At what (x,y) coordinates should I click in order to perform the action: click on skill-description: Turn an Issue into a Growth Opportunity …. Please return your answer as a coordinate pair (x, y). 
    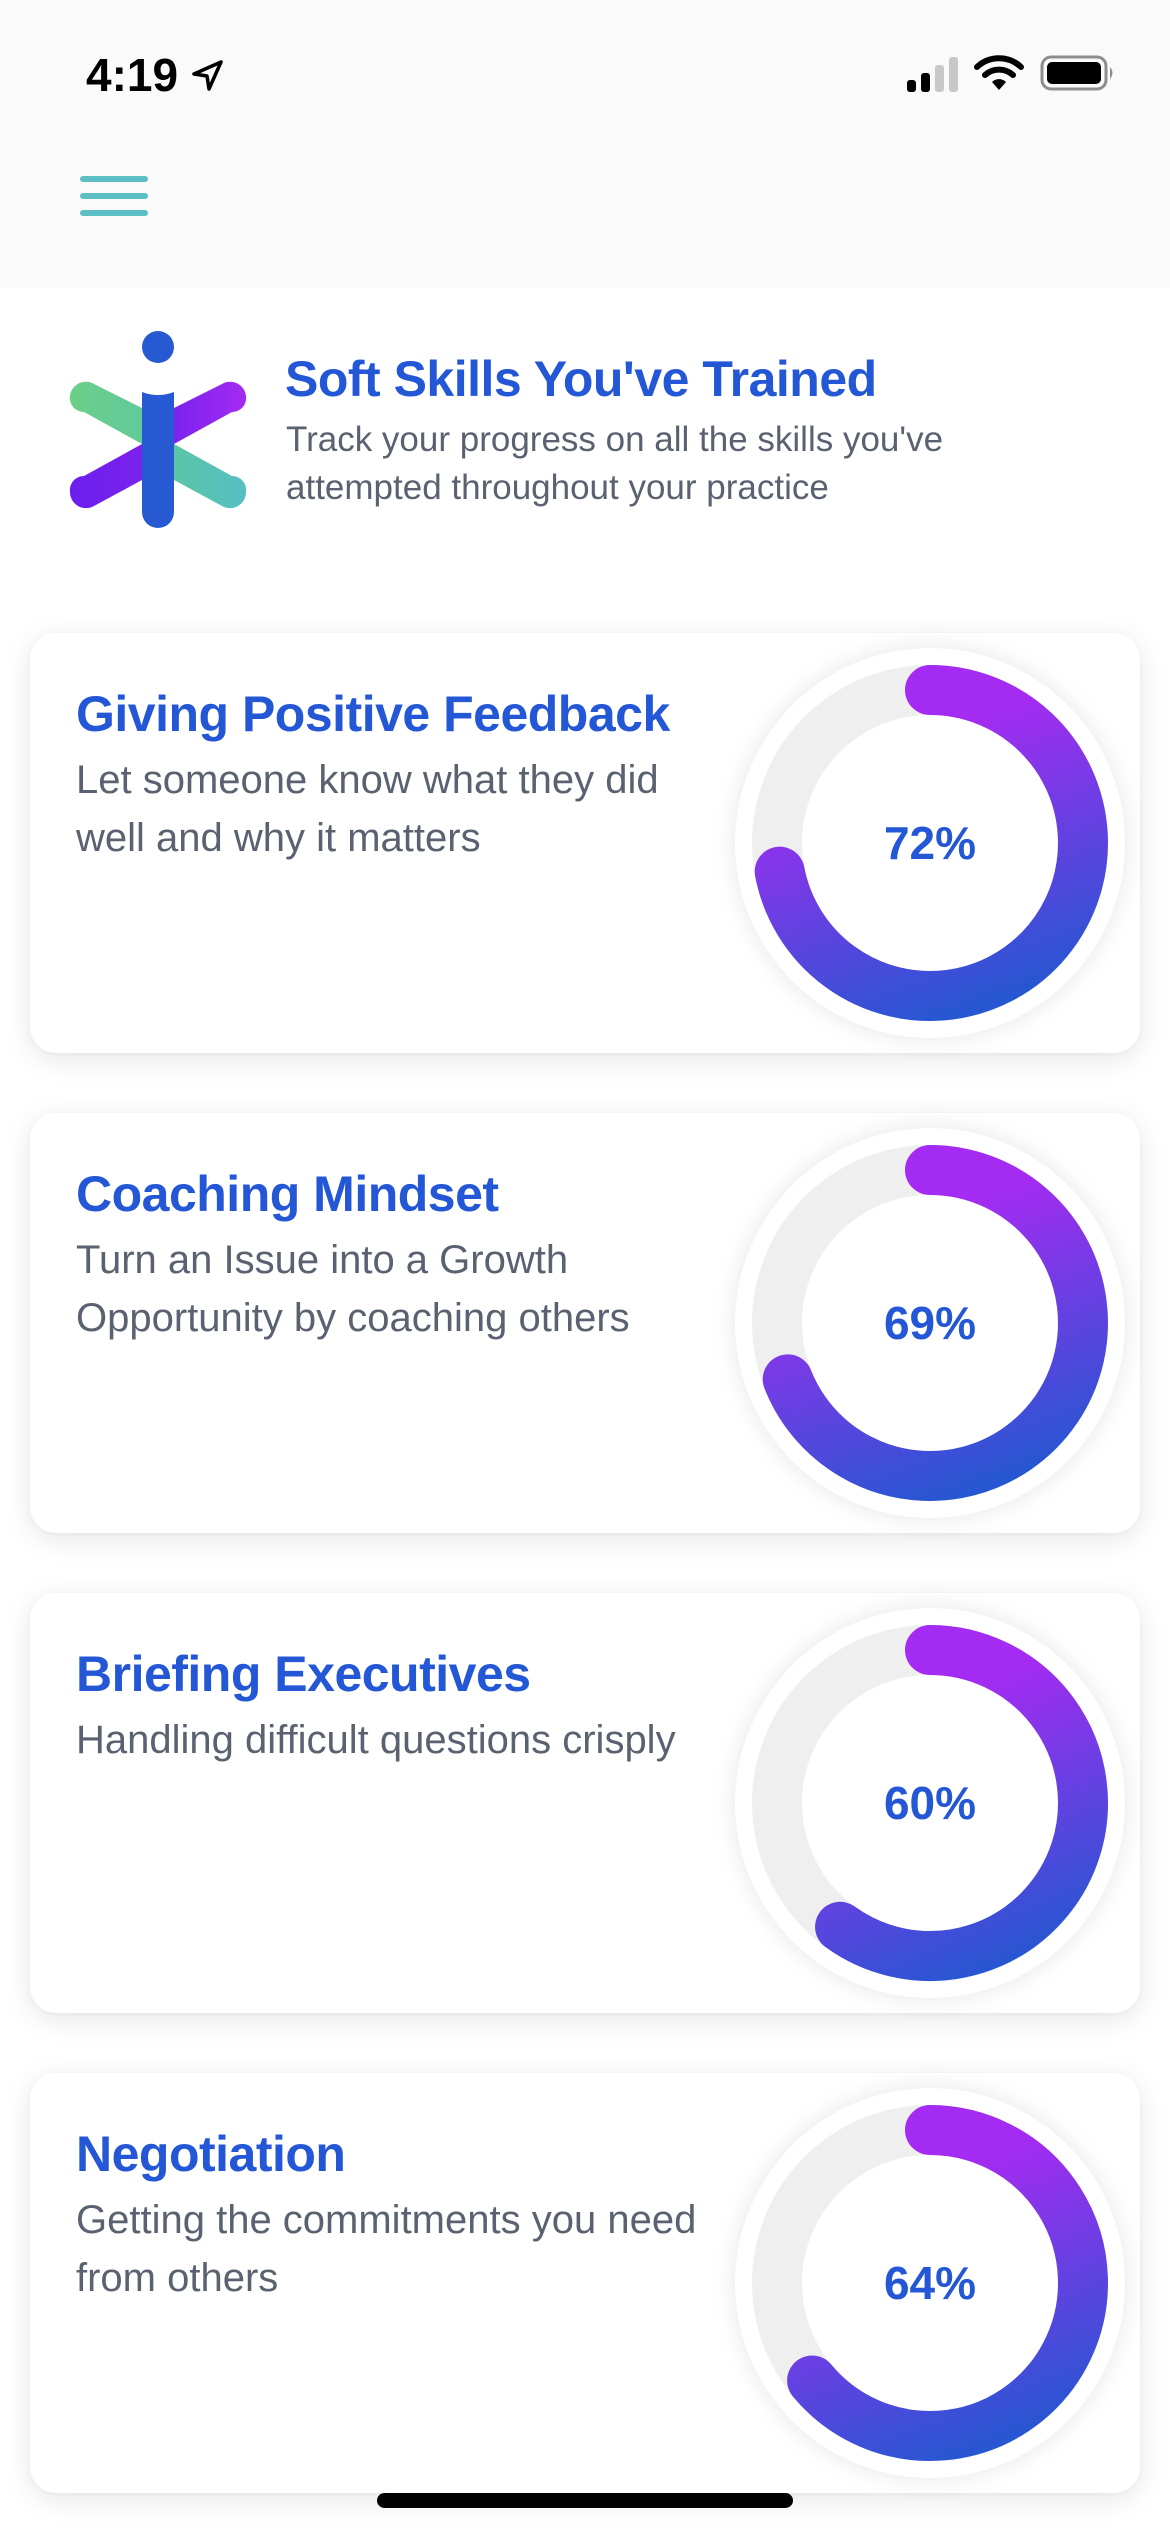
    Looking at the image, I should click on (353, 1289).